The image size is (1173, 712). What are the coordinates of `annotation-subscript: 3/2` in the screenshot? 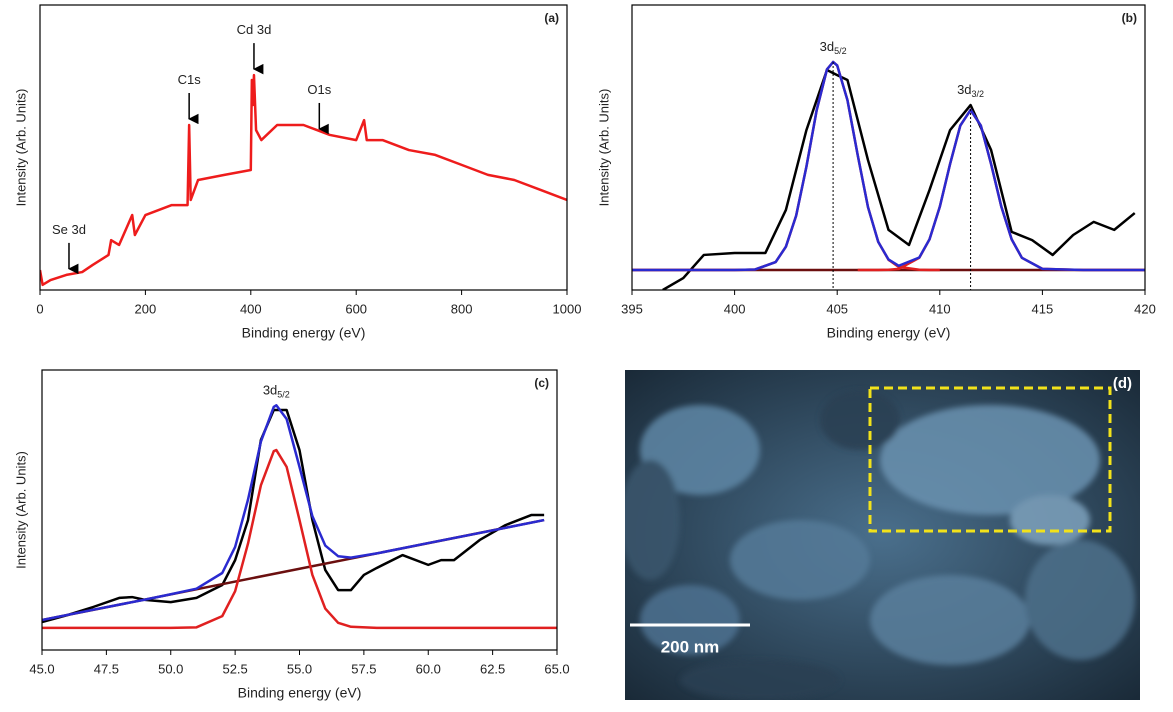 It's located at (978, 94).